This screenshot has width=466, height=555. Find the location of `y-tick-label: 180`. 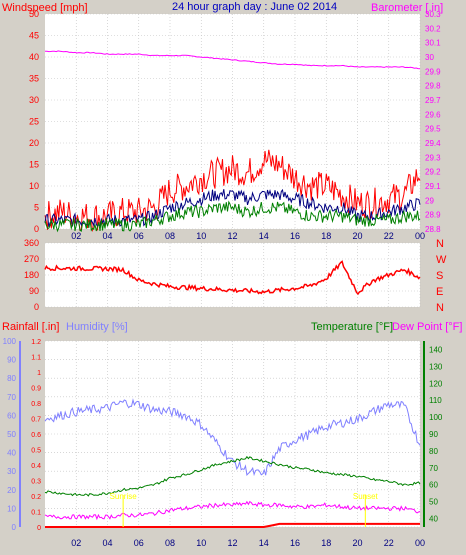

y-tick-label: 180 is located at coordinates (31, 275).